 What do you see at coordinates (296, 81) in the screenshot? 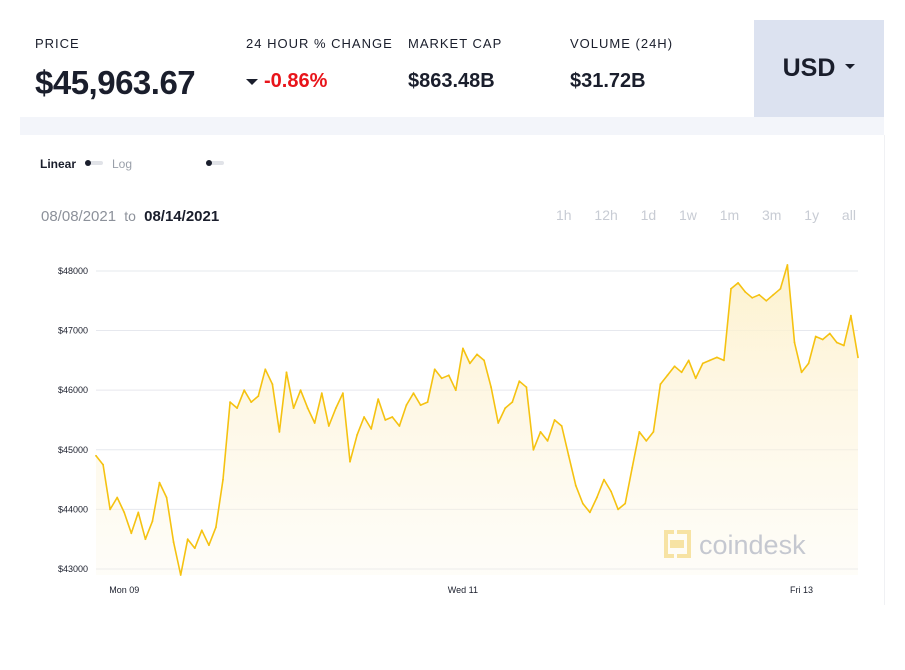
I see `change-value: -0.86%` at bounding box center [296, 81].